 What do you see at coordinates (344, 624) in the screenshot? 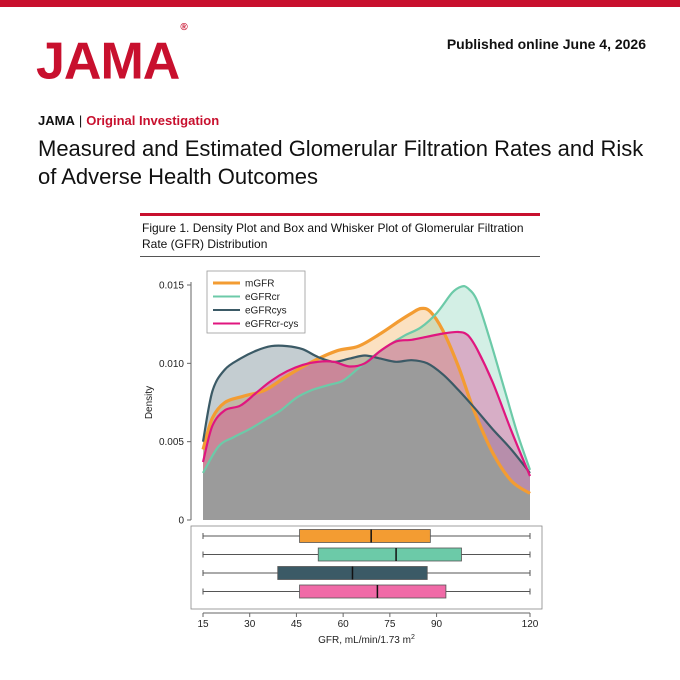
I see `x-tick-label: 60` at bounding box center [344, 624].